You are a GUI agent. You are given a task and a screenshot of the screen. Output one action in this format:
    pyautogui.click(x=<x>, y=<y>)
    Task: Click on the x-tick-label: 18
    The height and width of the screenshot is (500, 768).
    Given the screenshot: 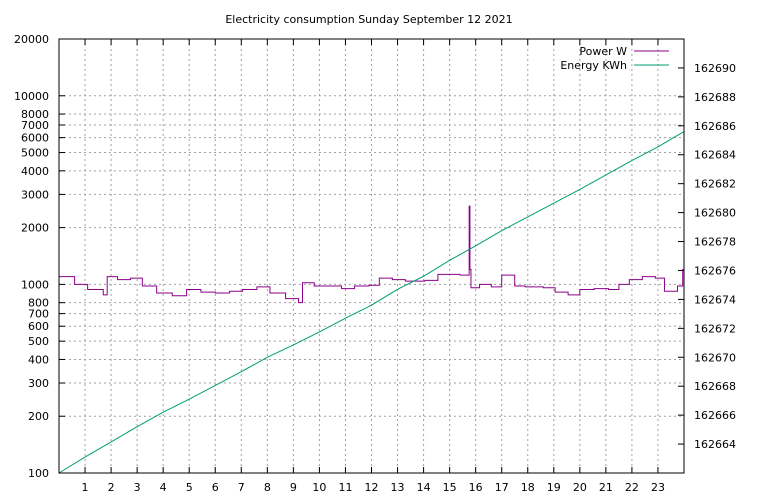 What is the action you would take?
    pyautogui.click(x=528, y=487)
    